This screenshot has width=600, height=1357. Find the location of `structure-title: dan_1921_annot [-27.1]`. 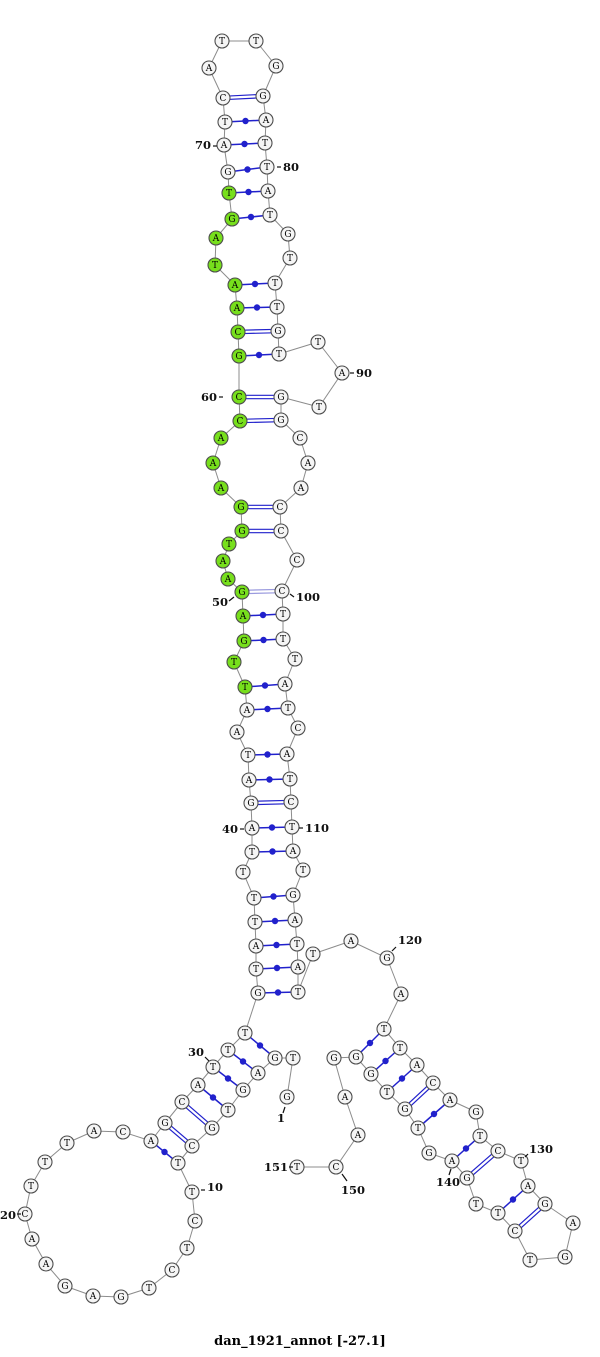

structure-title: dan_1921_annot [-27.1] is located at coordinates (300, 1341).